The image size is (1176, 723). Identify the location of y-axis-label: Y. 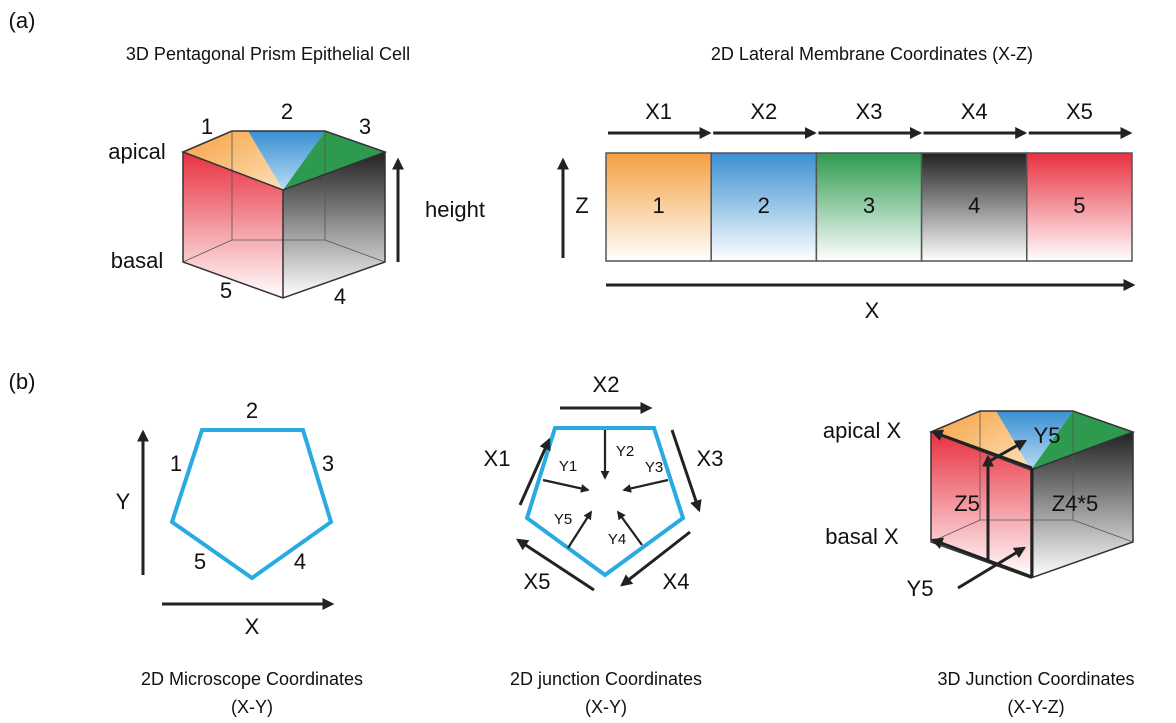
(123, 501).